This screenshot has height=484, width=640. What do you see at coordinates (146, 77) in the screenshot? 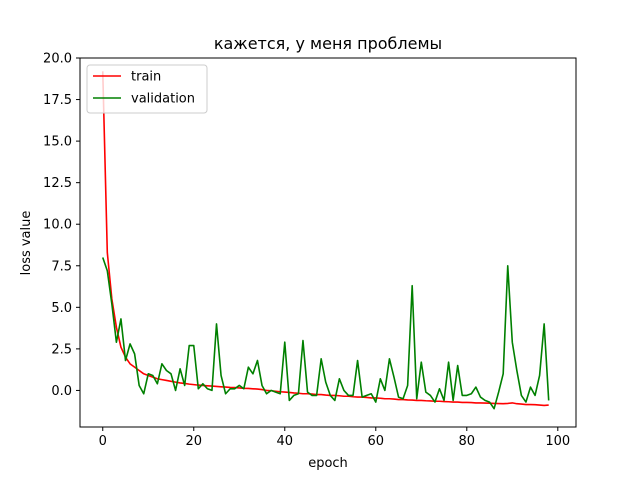
I see `legend-label-train: train` at bounding box center [146, 77].